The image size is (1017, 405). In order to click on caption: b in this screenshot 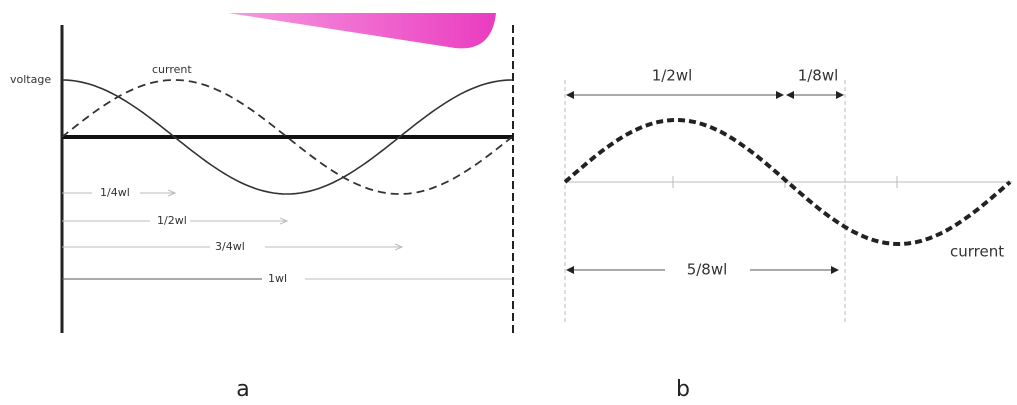, I will do `click(683, 389)`.